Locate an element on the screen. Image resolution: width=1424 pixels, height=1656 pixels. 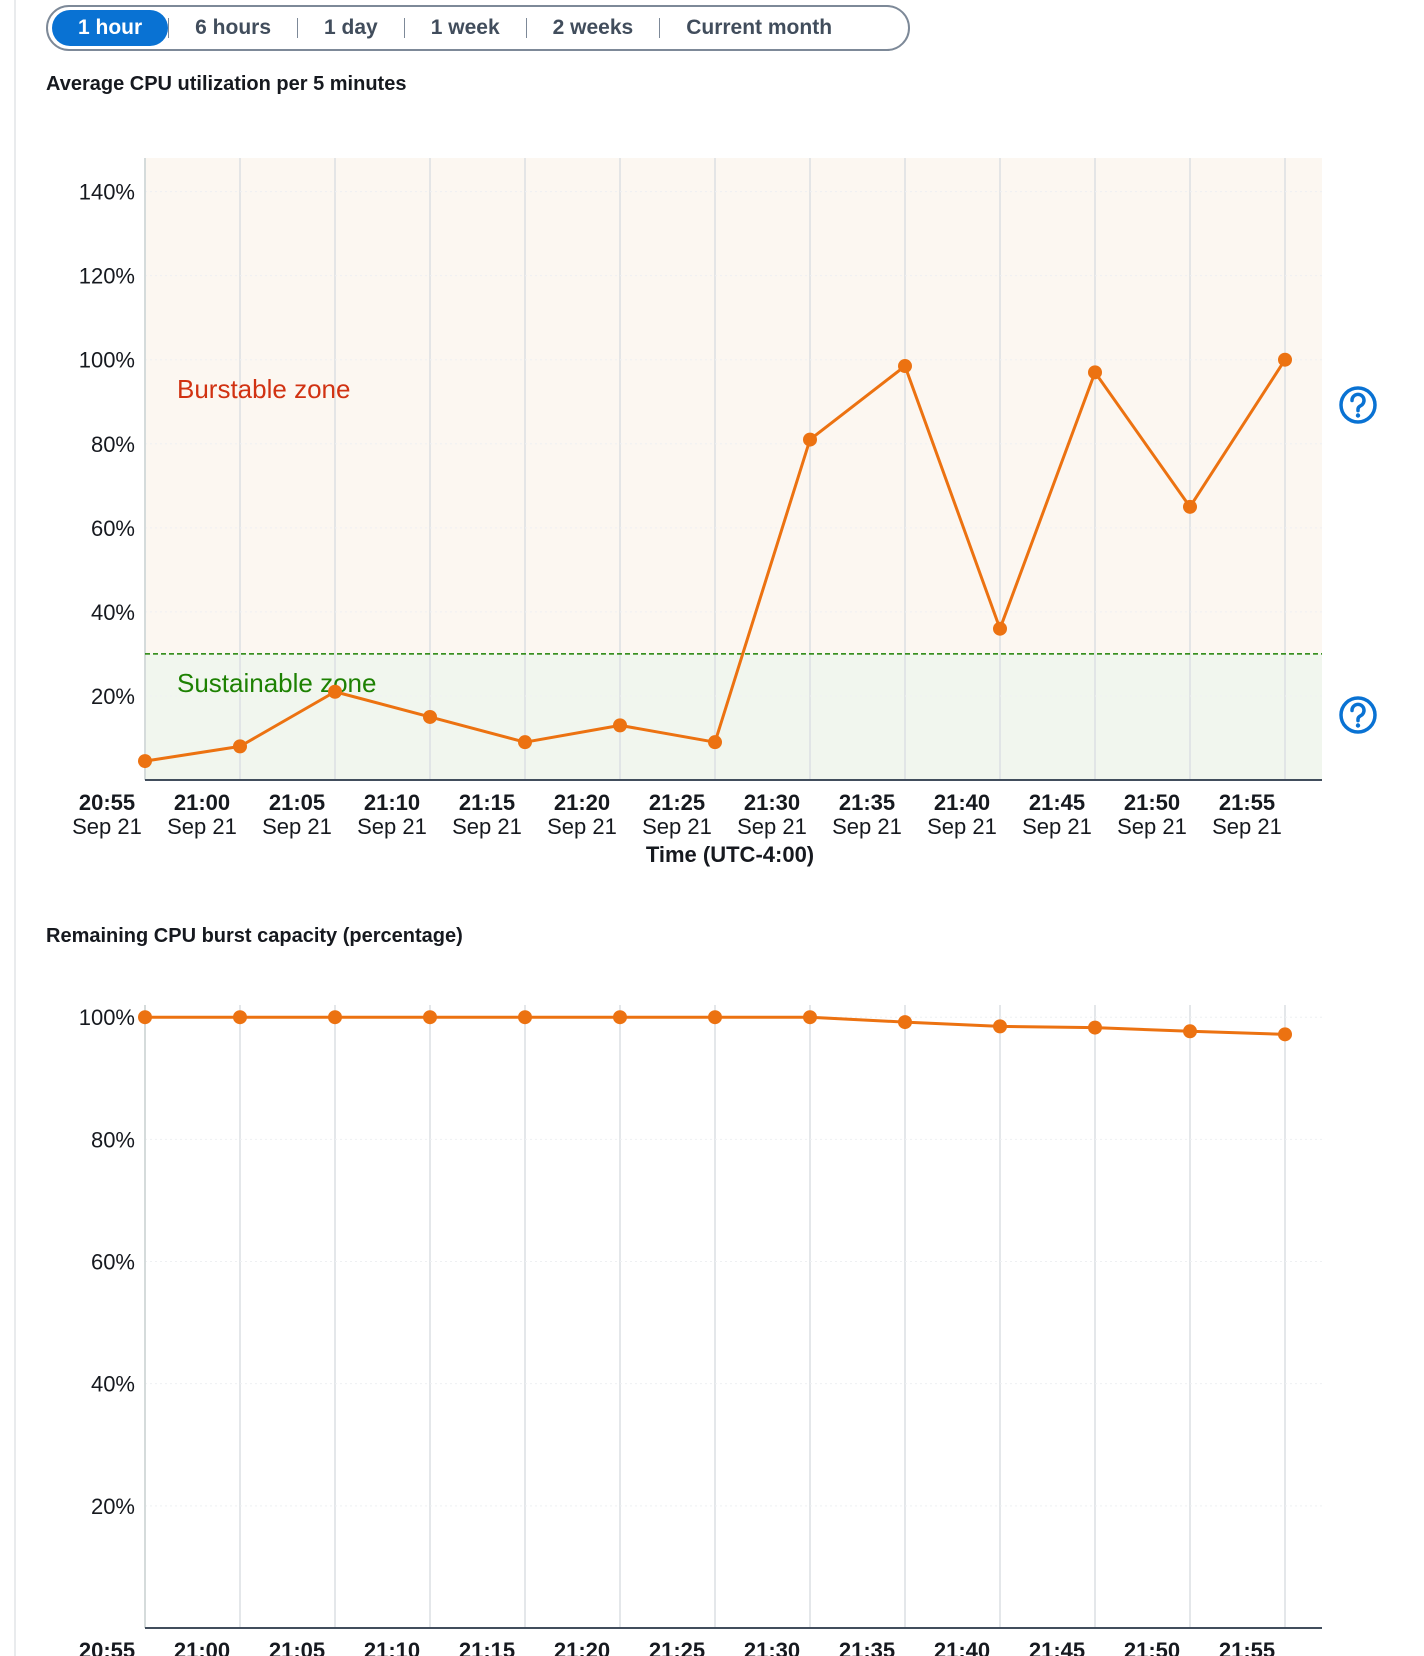
x-tick-label-time: 21:45 is located at coordinates (1057, 1647).